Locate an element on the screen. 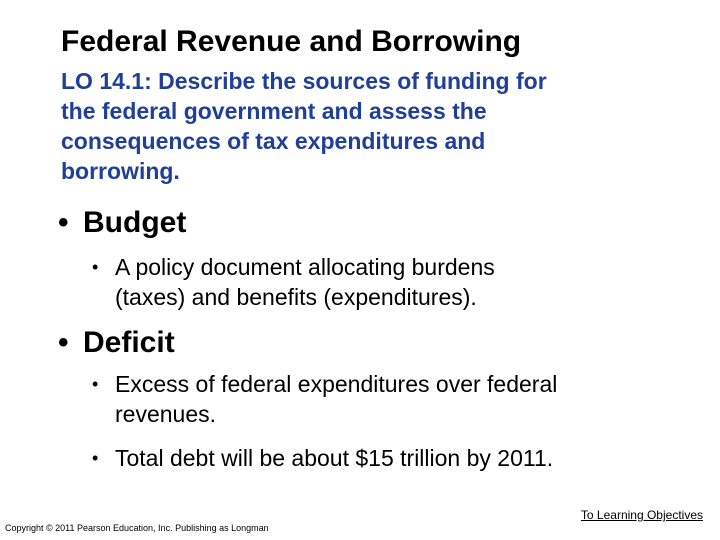  bullet-deficit: • Deficit is located at coordinates (116, 343).